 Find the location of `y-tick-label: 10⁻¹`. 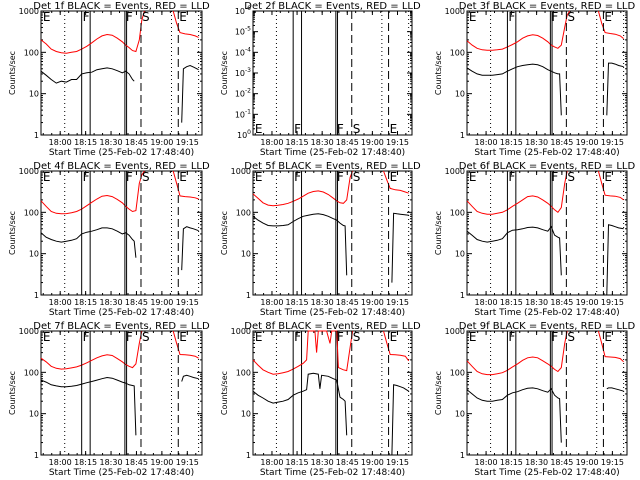

y-tick-label: 10⁻¹ is located at coordinates (243, 113).